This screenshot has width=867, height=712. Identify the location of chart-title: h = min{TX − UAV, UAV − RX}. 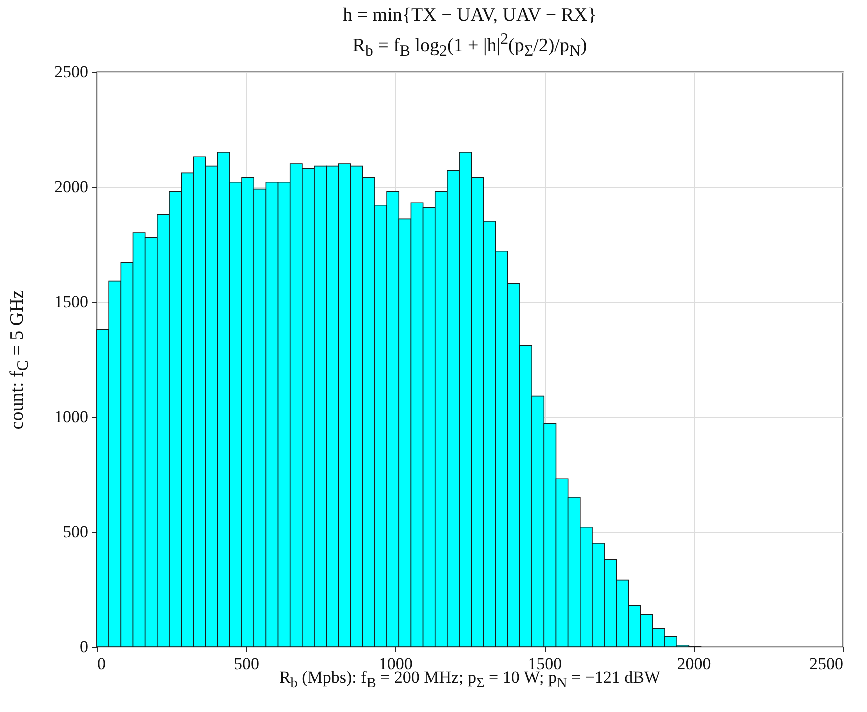
(470, 16).